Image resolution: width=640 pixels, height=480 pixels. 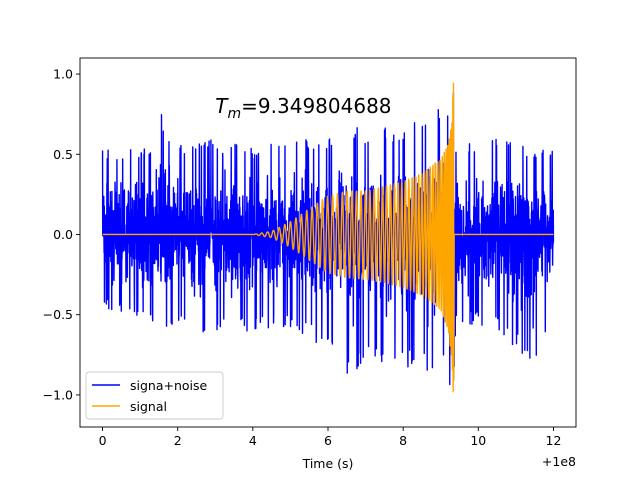 What do you see at coordinates (554, 440) in the screenshot?
I see `x-tick-label: 12` at bounding box center [554, 440].